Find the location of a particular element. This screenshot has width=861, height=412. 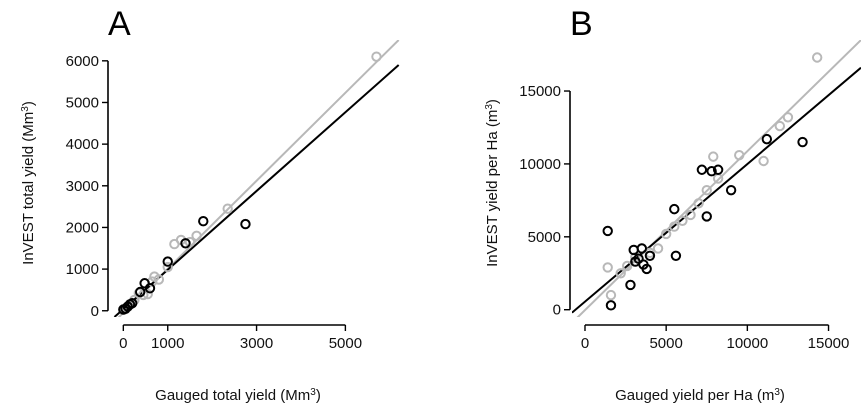

panel-b-y-title-after: ) is located at coordinates (492, 101).